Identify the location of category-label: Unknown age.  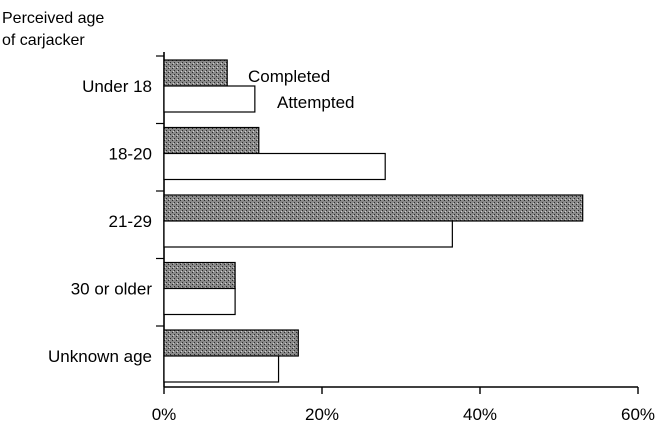
(100, 356).